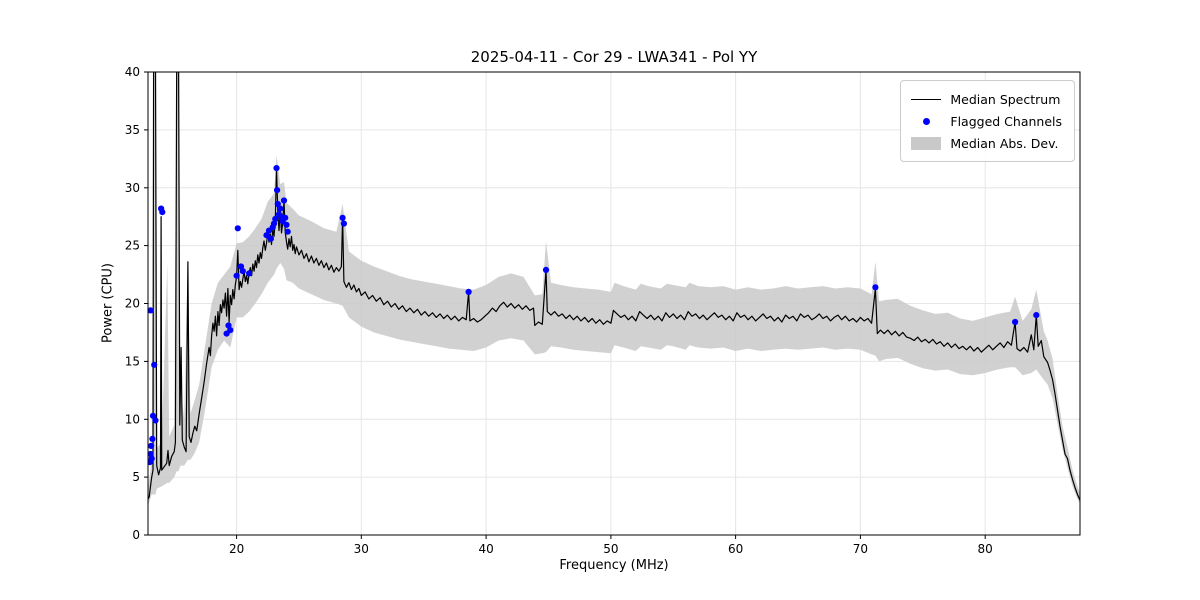 This screenshot has height=600, width=1200. Describe the element at coordinates (132, 246) in the screenshot. I see `svg-text: 25` at that location.